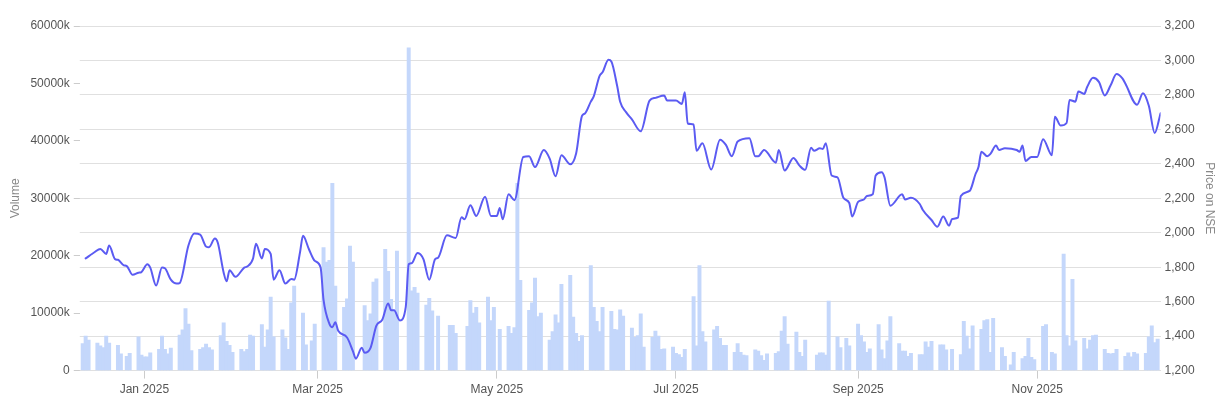 This screenshot has width=1227, height=407. Describe the element at coordinates (1179, 232) in the screenshot. I see `y2-tick-label: 2,000` at that location.